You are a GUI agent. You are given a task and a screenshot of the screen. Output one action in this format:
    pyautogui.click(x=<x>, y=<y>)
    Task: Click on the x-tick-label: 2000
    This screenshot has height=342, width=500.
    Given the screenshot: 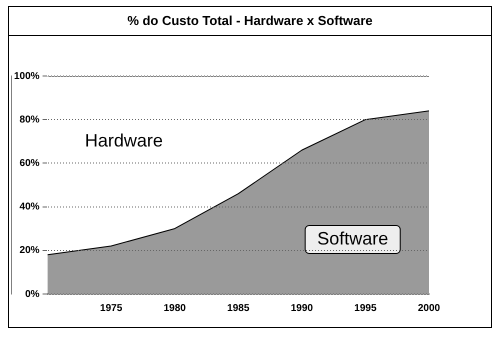 What is the action you would take?
    pyautogui.click(x=429, y=308)
    